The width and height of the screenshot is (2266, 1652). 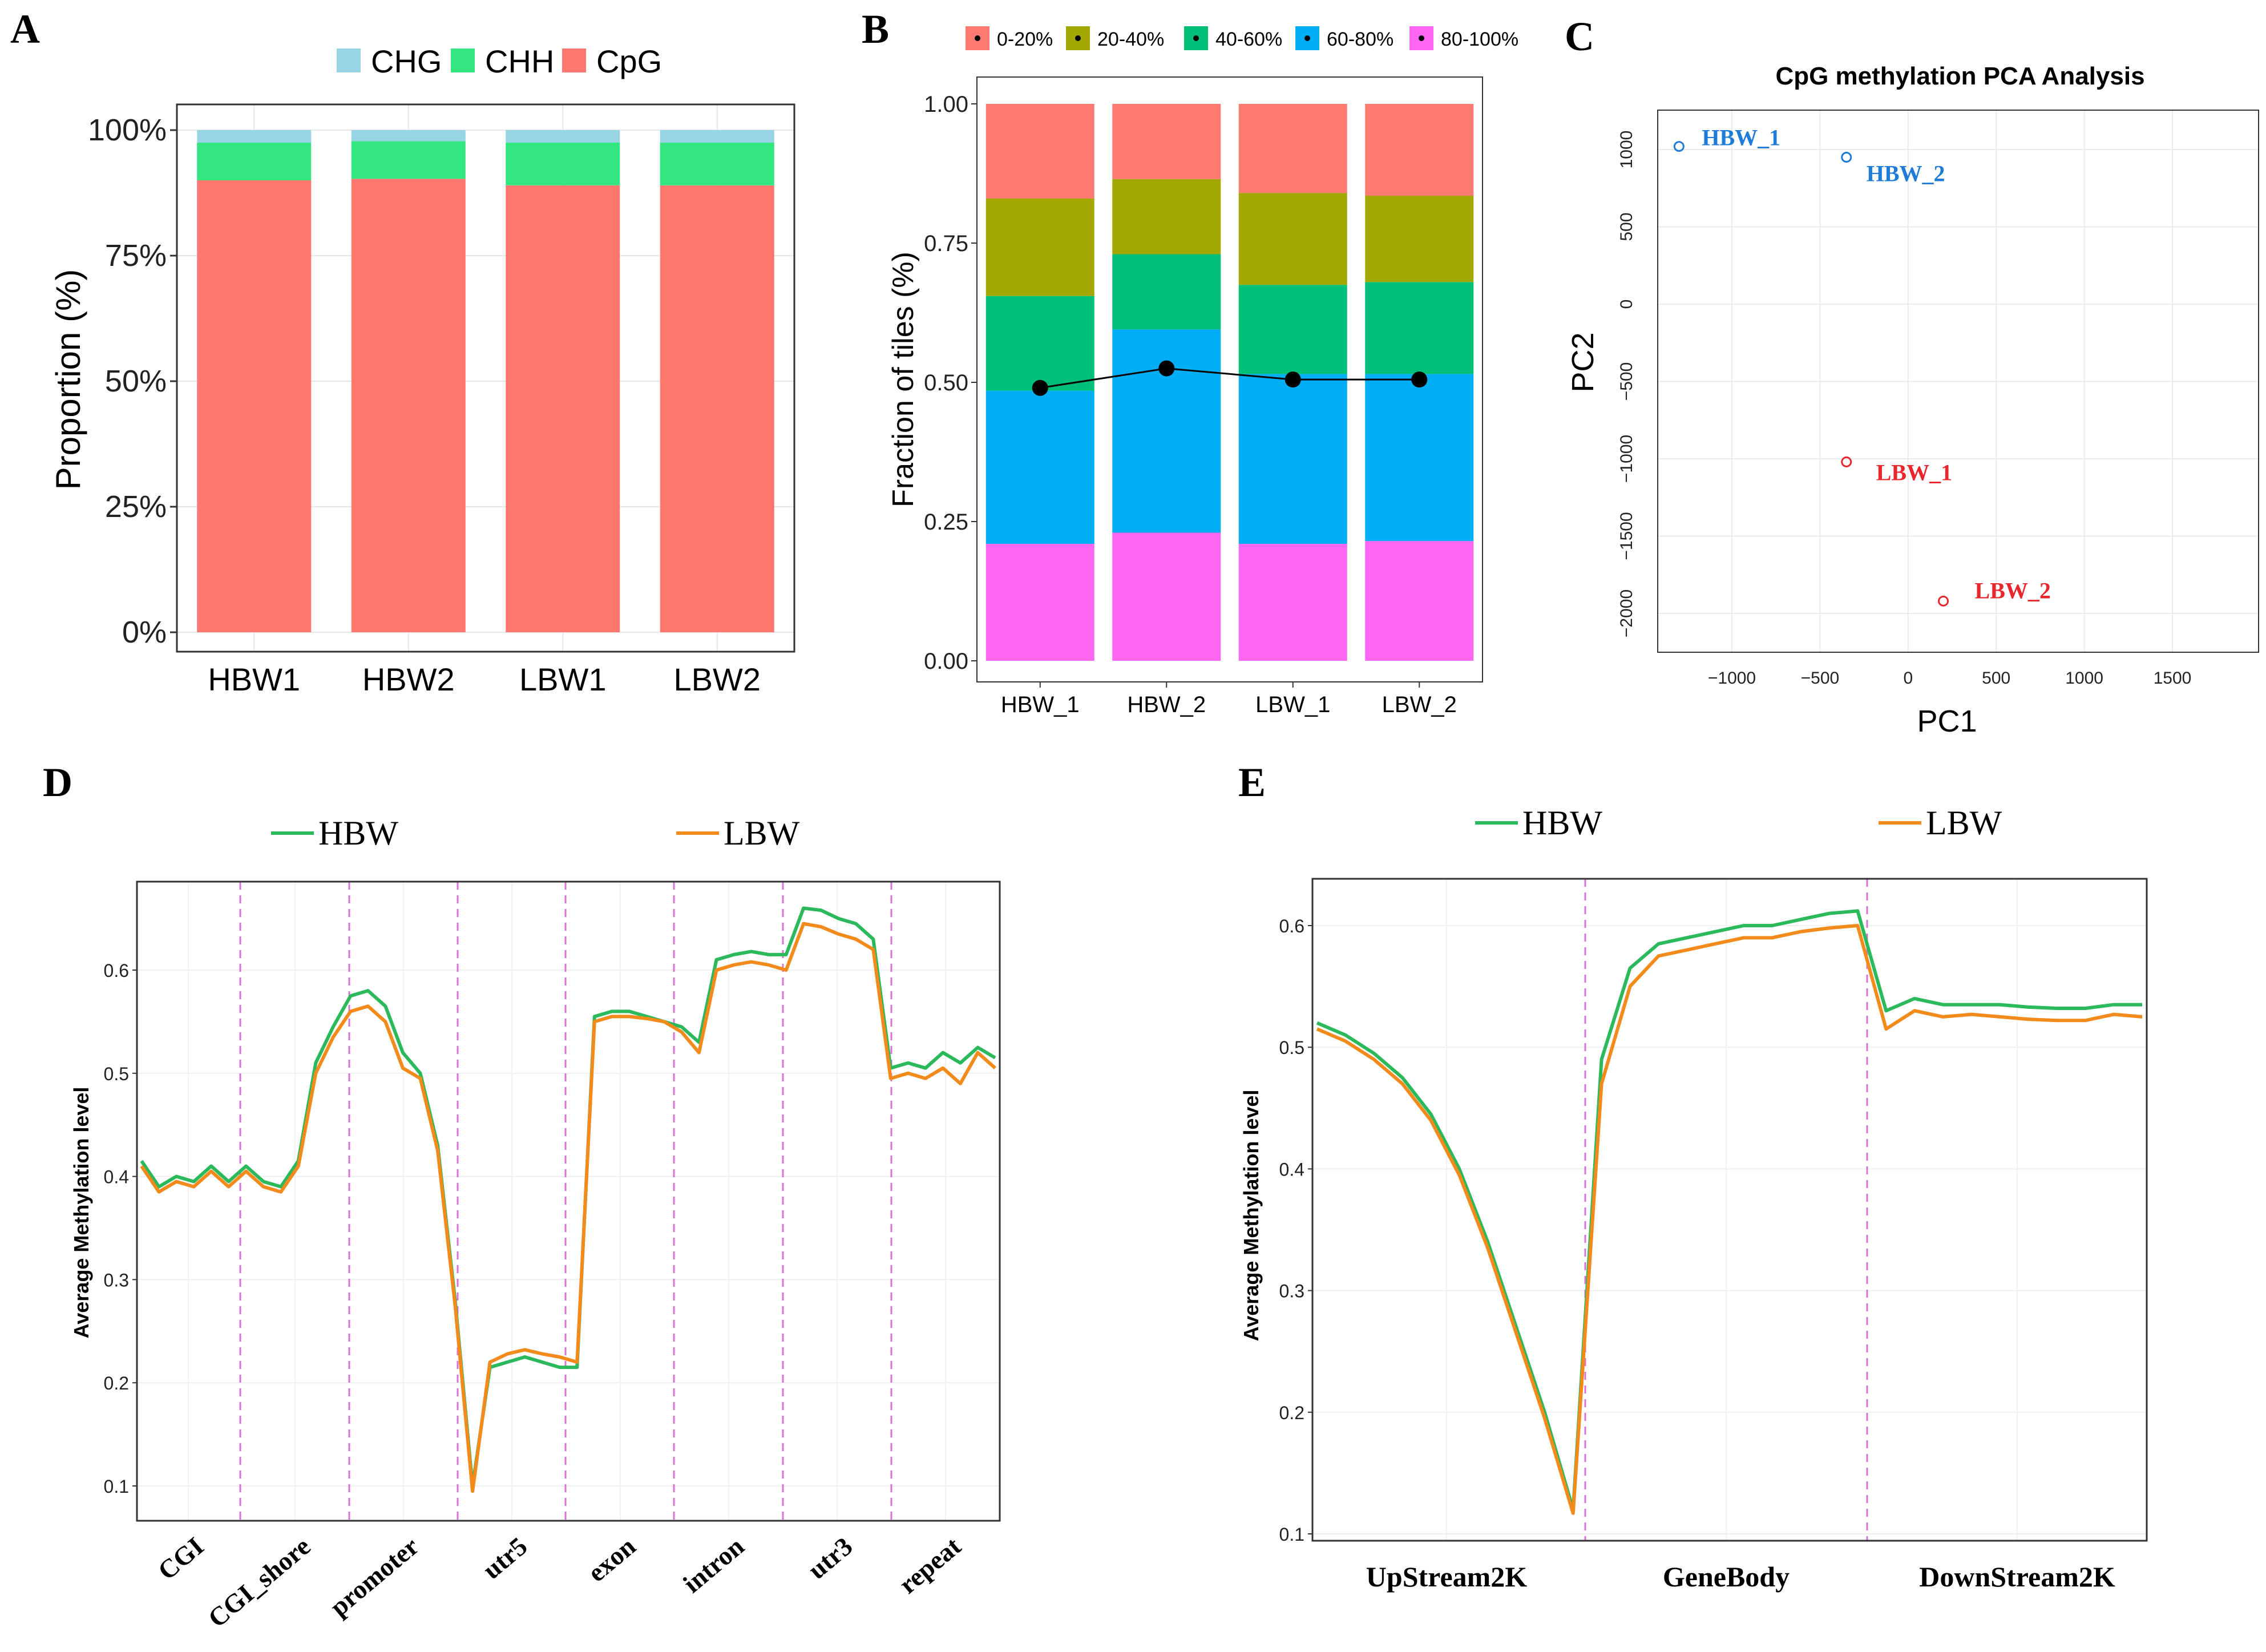 I want to click on region-label: CGI_shore, so click(x=259, y=1582).